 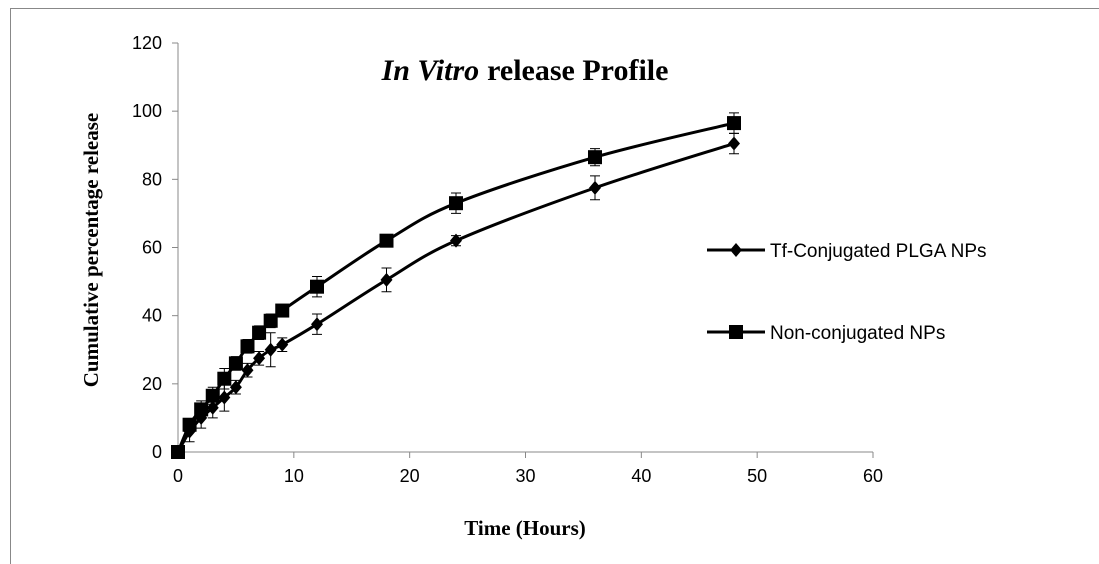 I want to click on legend-label: Tf-Conjugated PLGA NPs, so click(x=878, y=251).